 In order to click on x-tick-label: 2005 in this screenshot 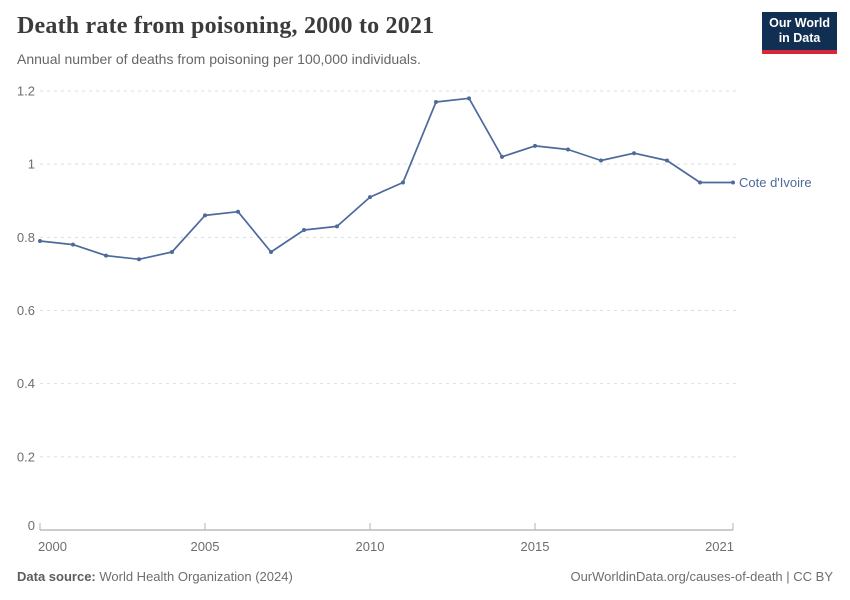, I will do `click(205, 546)`.